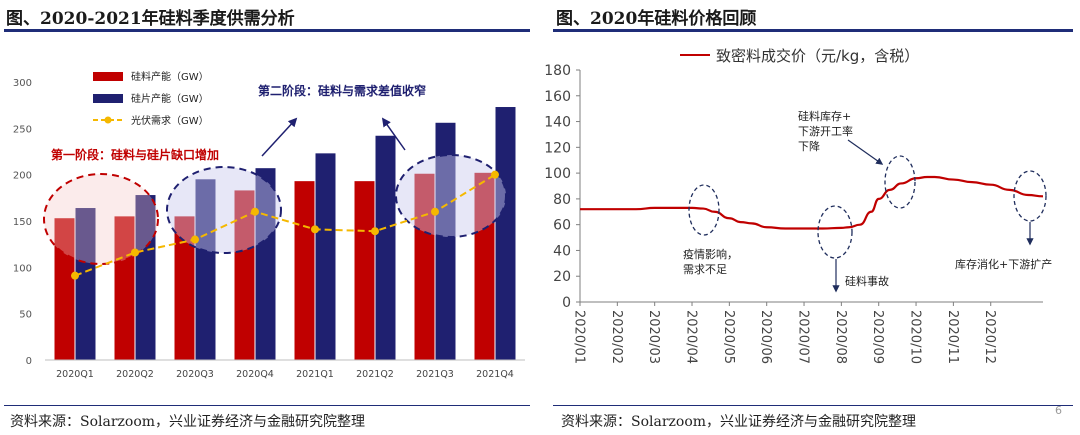 Image resolution: width=1080 pixels, height=435 pixels. Describe the element at coordinates (75, 374) in the screenshot. I see `x-tick-label: 2020Q1` at that location.